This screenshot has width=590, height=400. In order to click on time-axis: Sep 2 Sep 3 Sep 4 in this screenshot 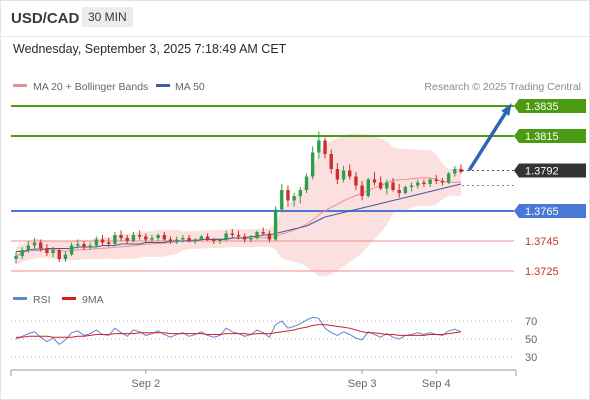, I will do `click(263, 379)`.